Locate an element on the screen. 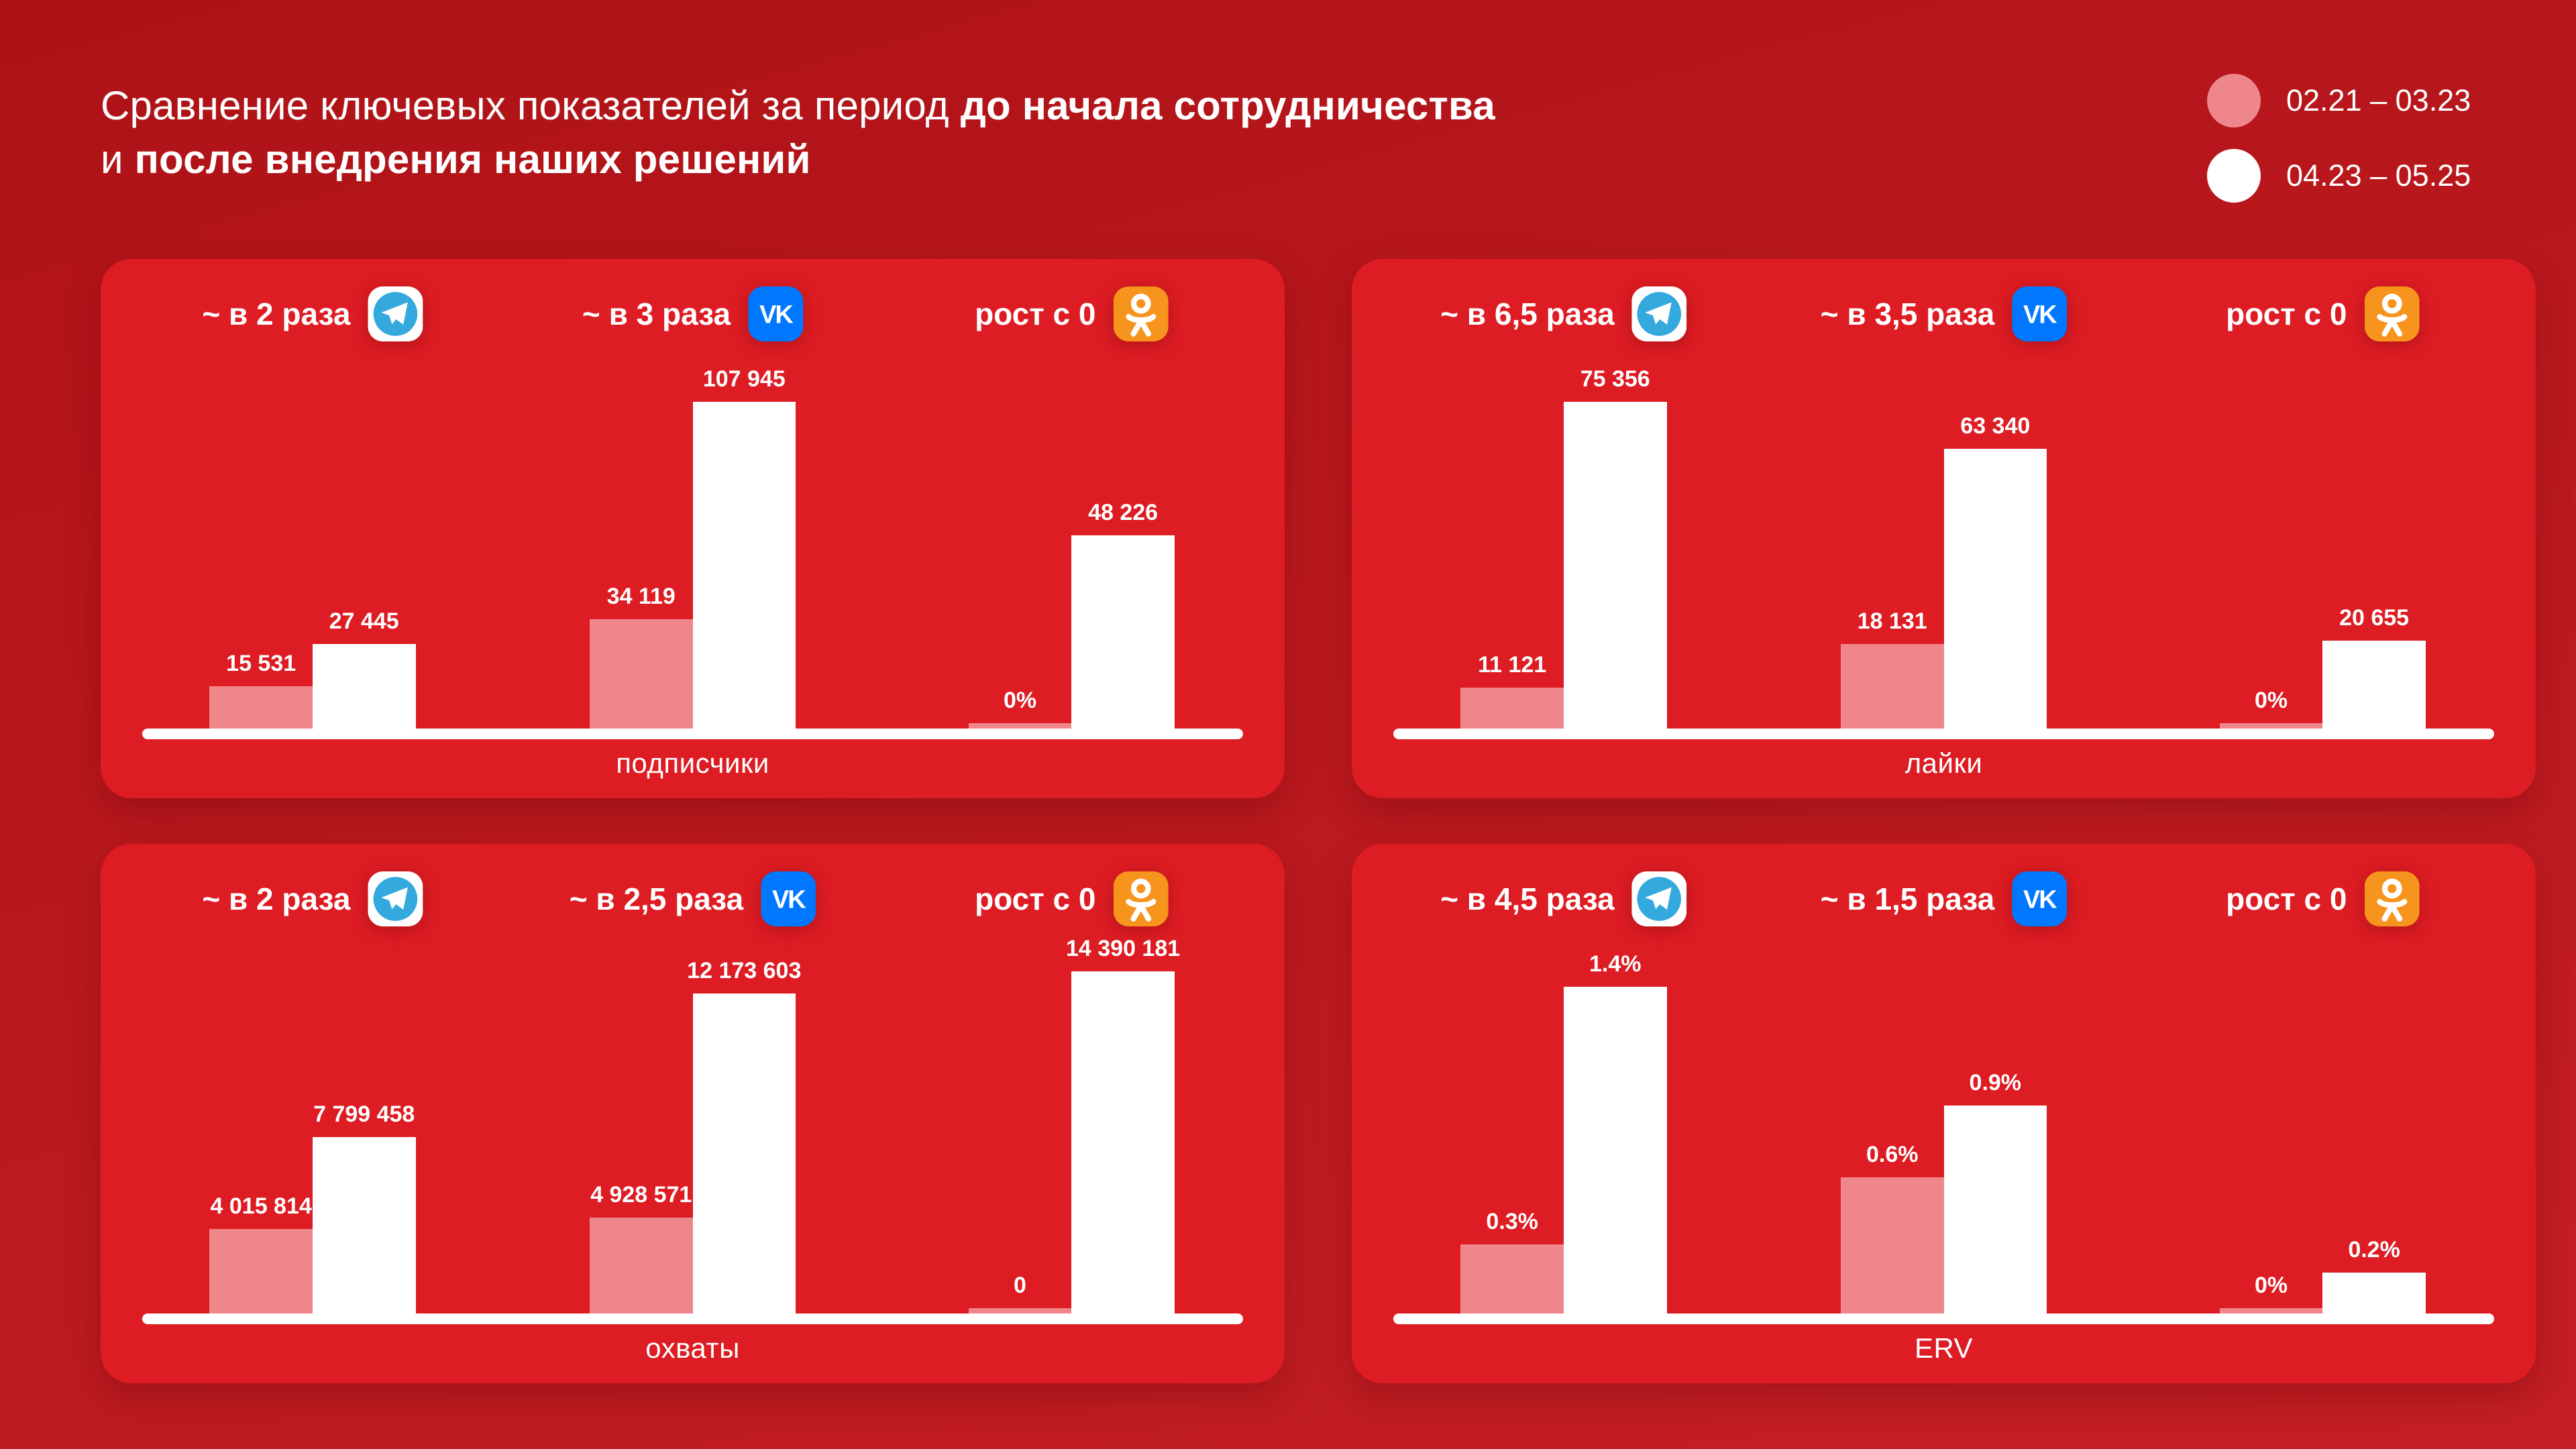 The width and height of the screenshot is (2576, 1449). bar-group-ok: 0% 48 226 is located at coordinates (1071, 563).